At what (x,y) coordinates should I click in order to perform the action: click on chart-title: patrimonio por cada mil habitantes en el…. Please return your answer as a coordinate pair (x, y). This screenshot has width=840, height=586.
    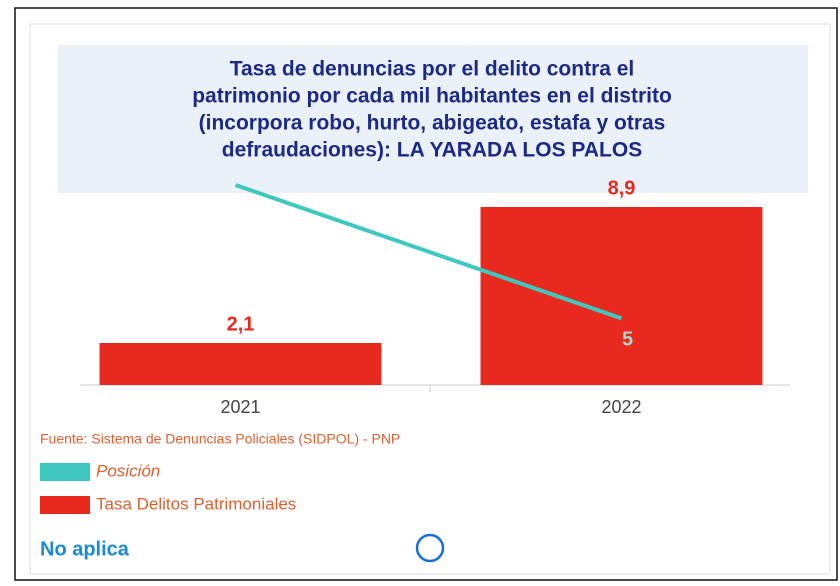
    Looking at the image, I should click on (432, 96).